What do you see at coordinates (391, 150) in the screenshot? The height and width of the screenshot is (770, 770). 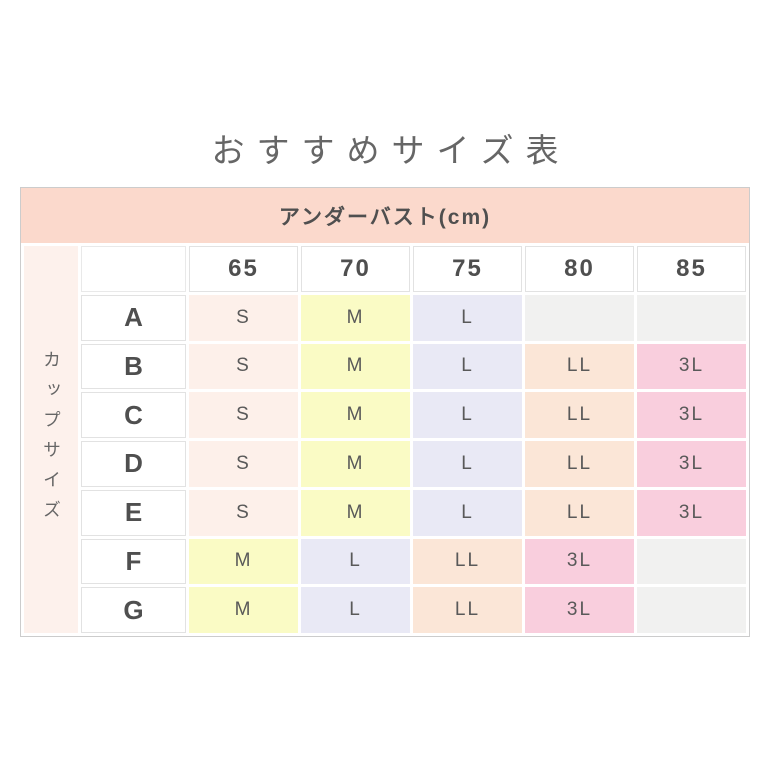 I see `page-title: おすすめサイズ表` at bounding box center [391, 150].